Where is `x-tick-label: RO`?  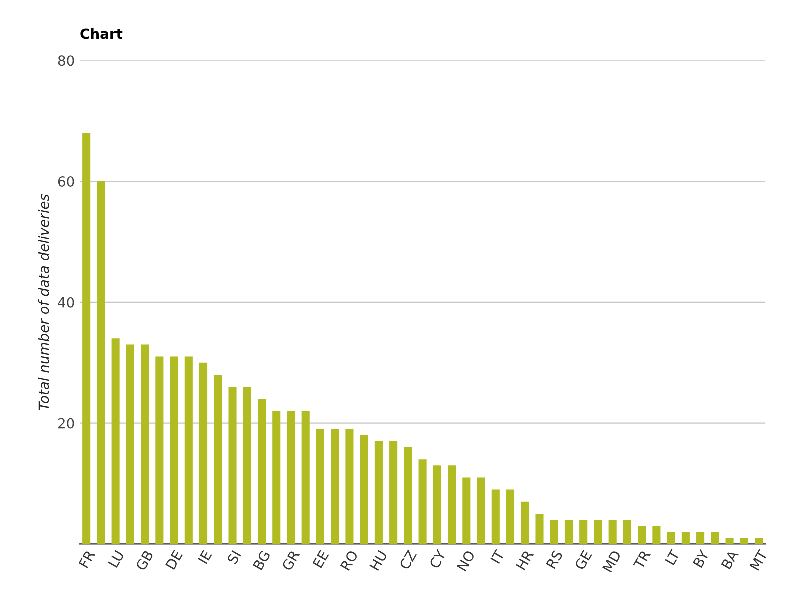
x-tick-label: RO is located at coordinates (349, 561).